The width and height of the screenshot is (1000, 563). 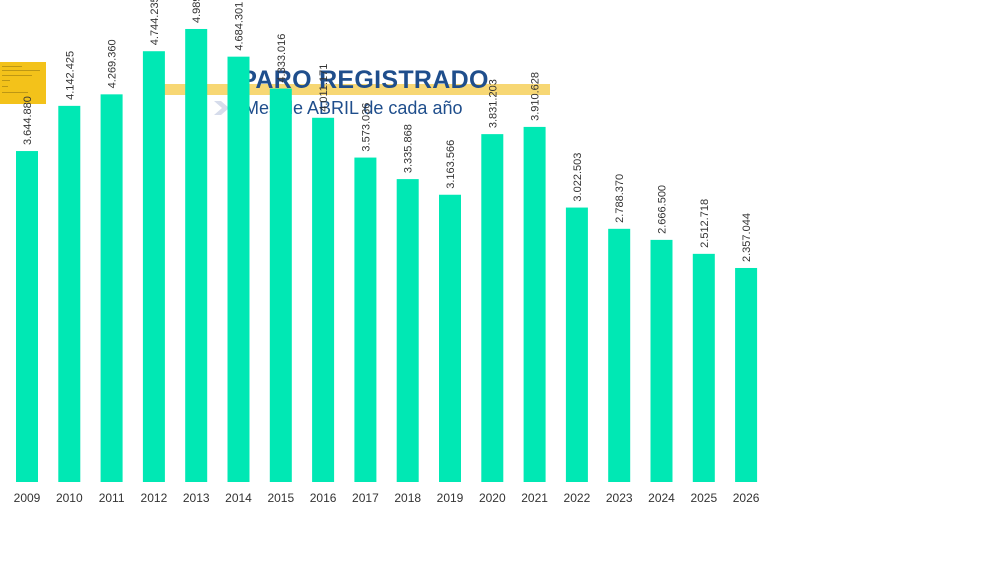 What do you see at coordinates (450, 338) in the screenshot?
I see `bar-2019` at bounding box center [450, 338].